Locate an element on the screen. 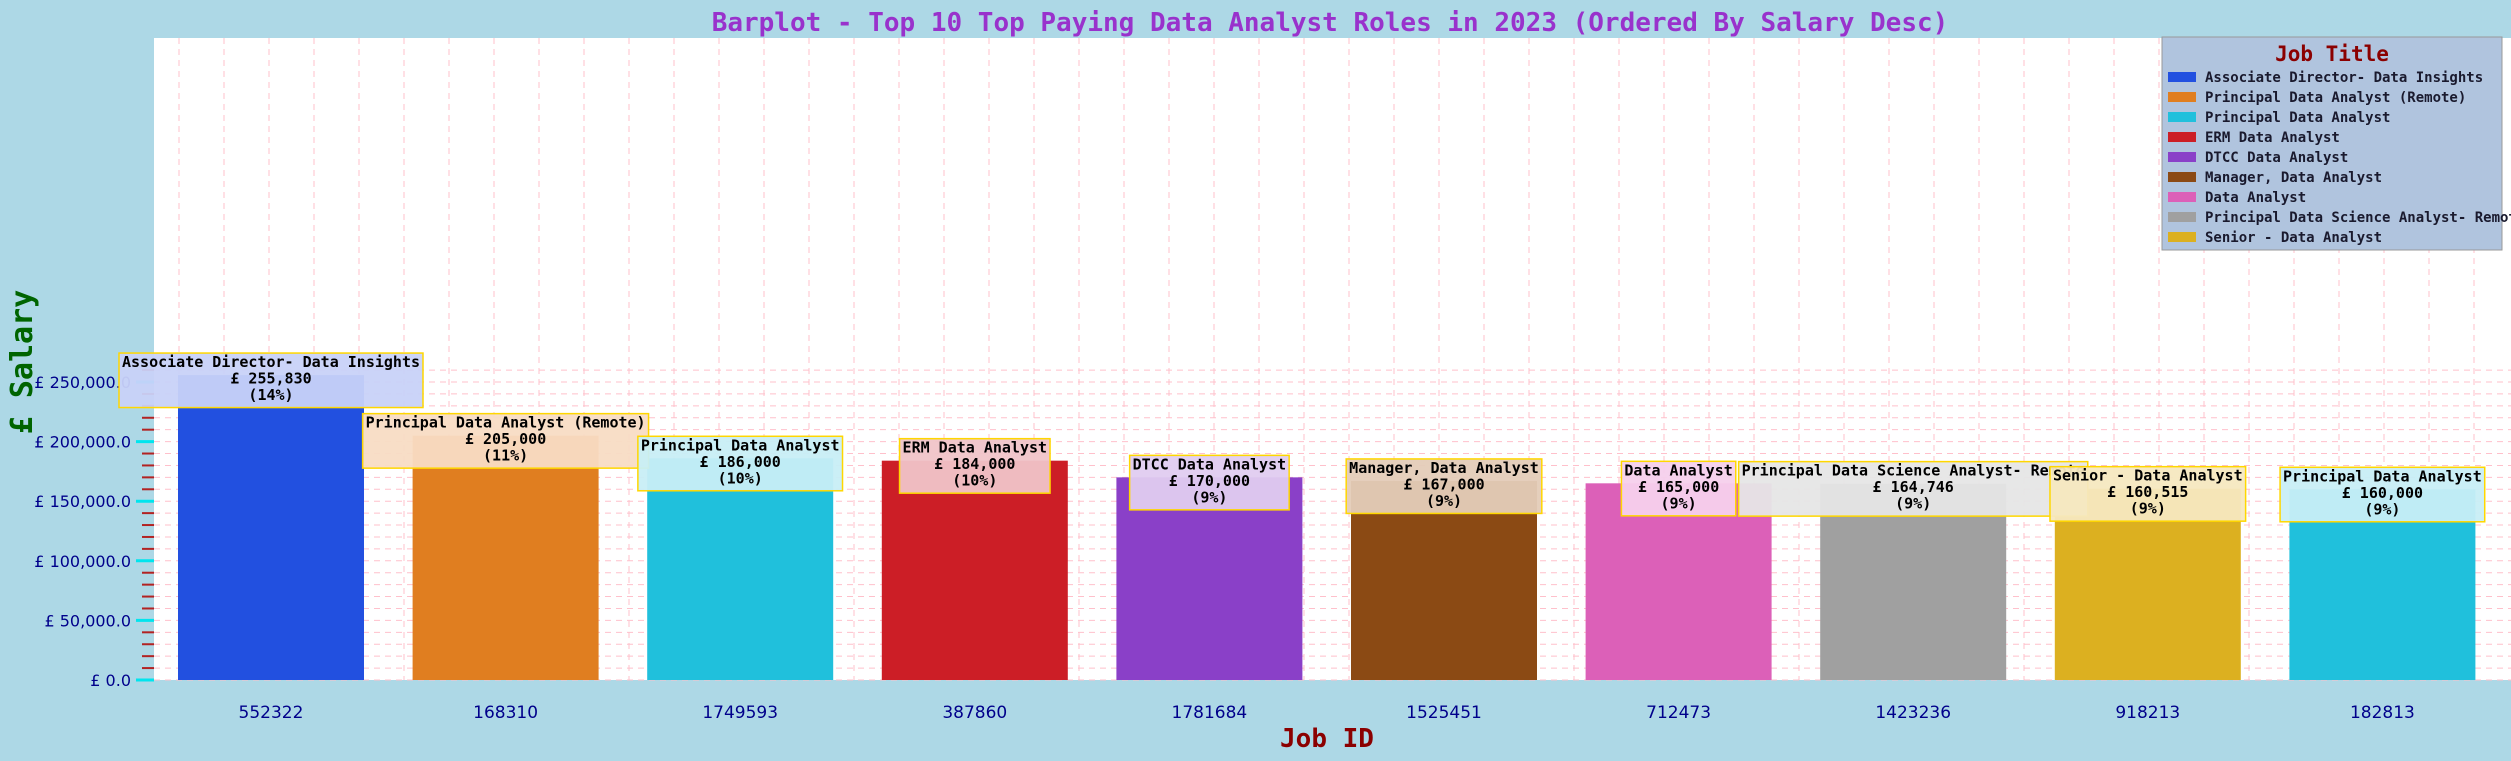 The width and height of the screenshot is (2511, 761). y-tick-label: £ 200,000.0 is located at coordinates (82, 442).